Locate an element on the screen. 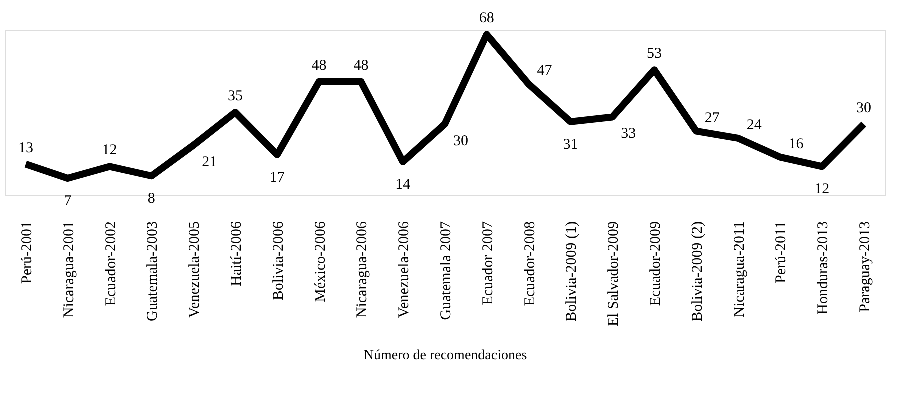 This screenshot has height=420, width=911. data-label: 31 is located at coordinates (570, 144).